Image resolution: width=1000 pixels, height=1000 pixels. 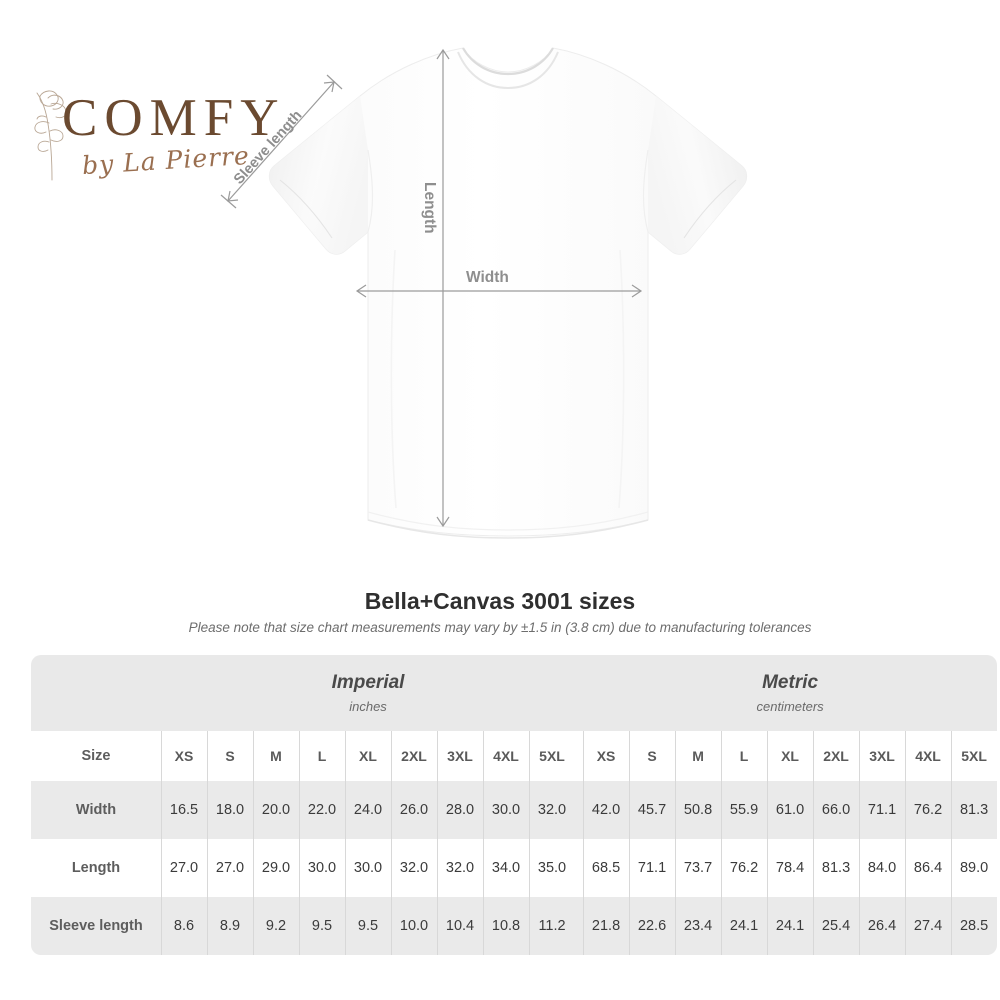 What do you see at coordinates (552, 810) in the screenshot?
I see `cell-width-imperial-5xl: 32.0` at bounding box center [552, 810].